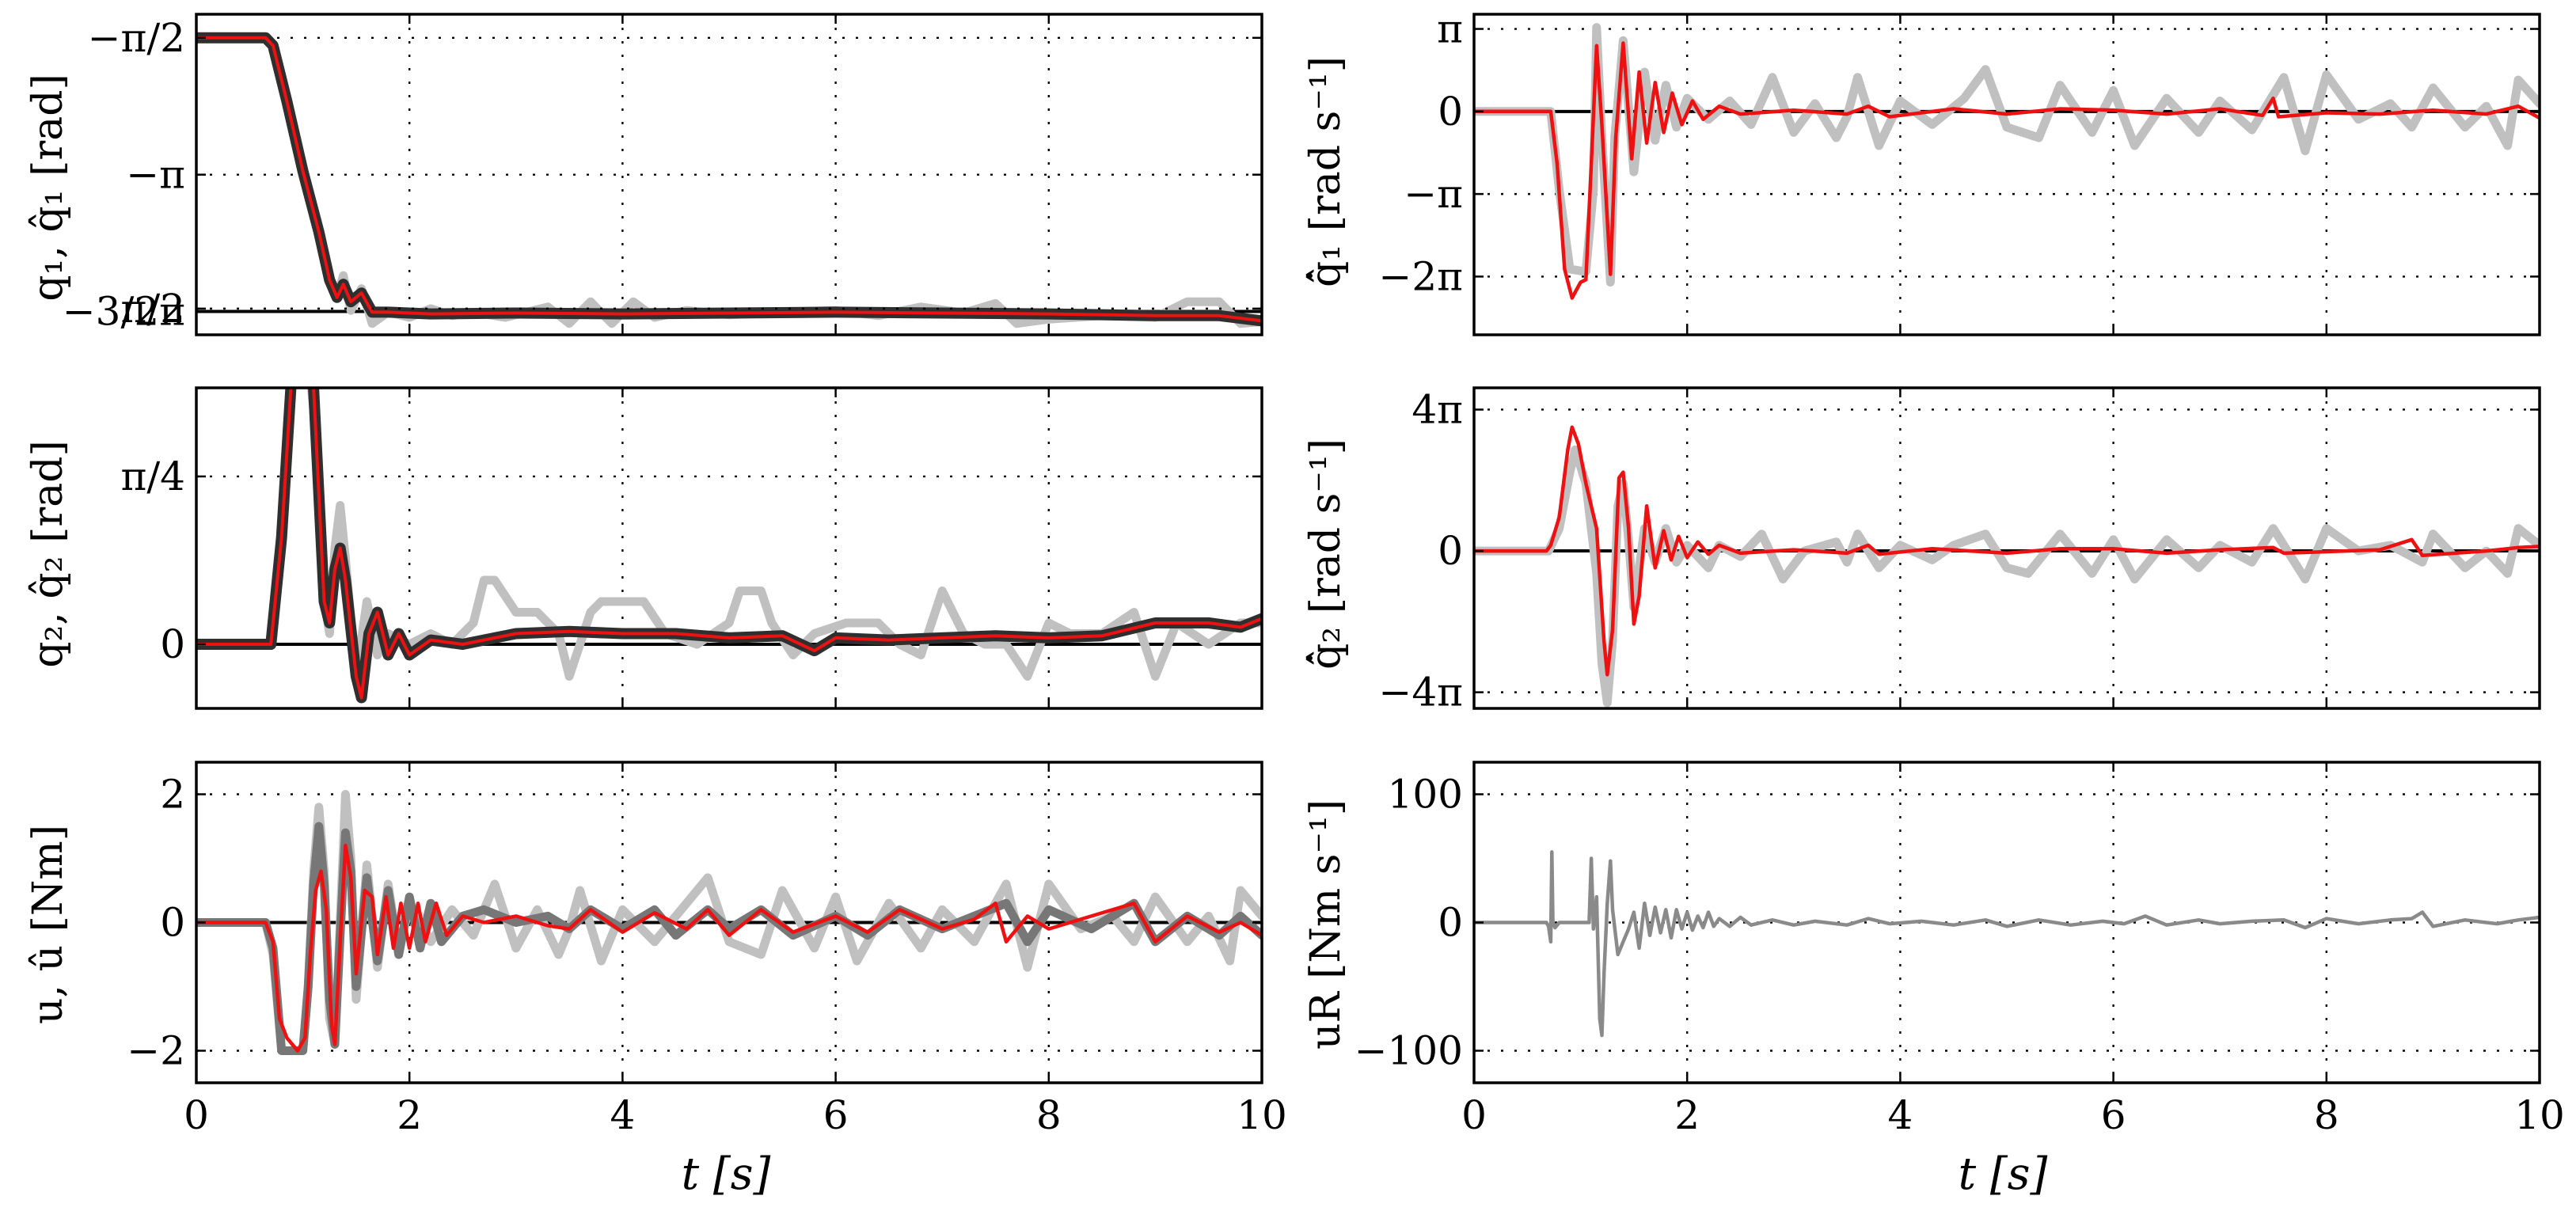  I want to click on panel-q2-dot: 4π 0 −4π, so click(1960, 551).